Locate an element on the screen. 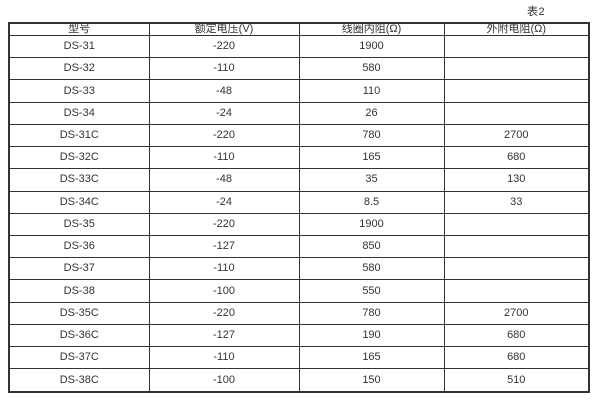 This screenshot has width=600, height=400. table-row: DS-32C -110 165 680 is located at coordinates (299, 158).